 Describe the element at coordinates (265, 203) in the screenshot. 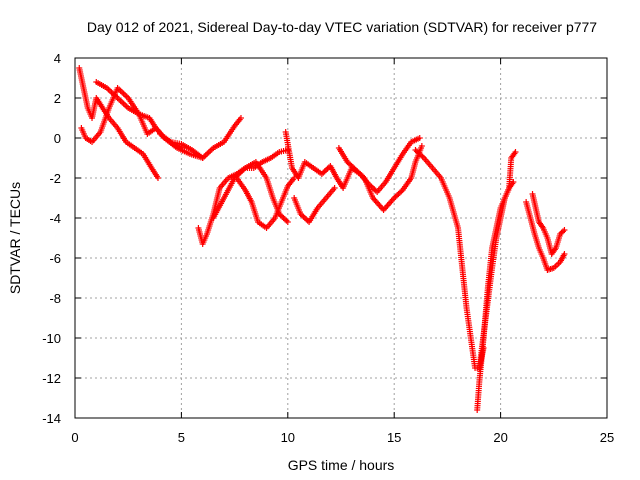

I see `series-track-g` at that location.